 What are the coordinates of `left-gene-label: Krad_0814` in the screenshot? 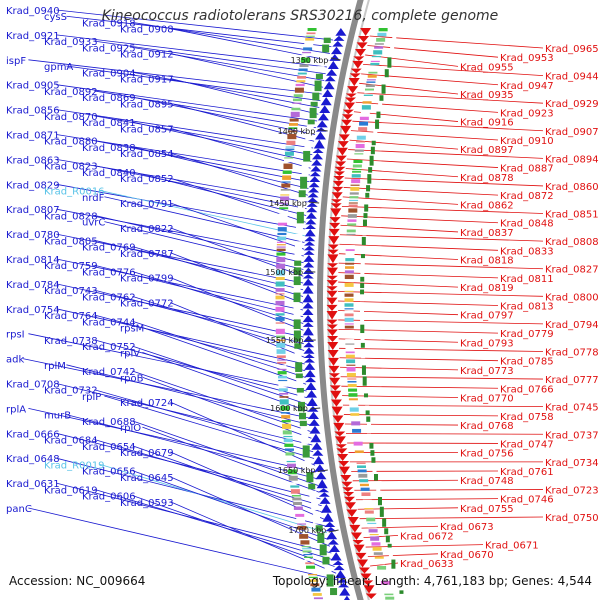 It's located at (33, 260).